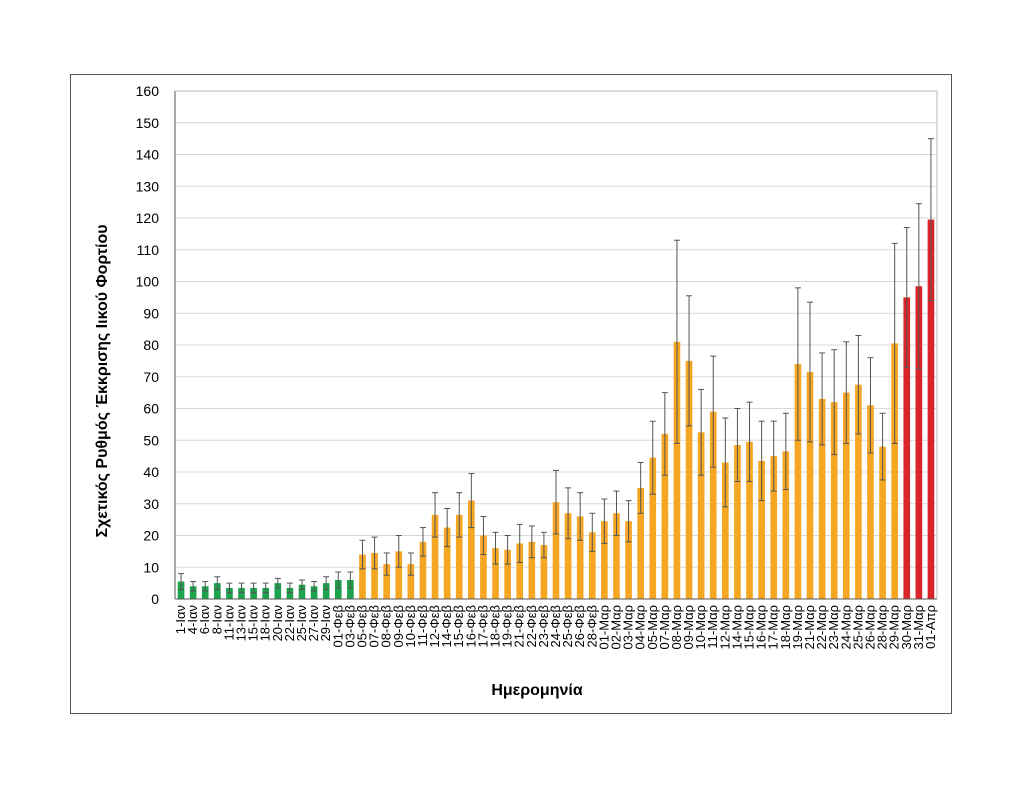 The image size is (1024, 791). I want to click on y-tick-label: 30, so click(151, 504).